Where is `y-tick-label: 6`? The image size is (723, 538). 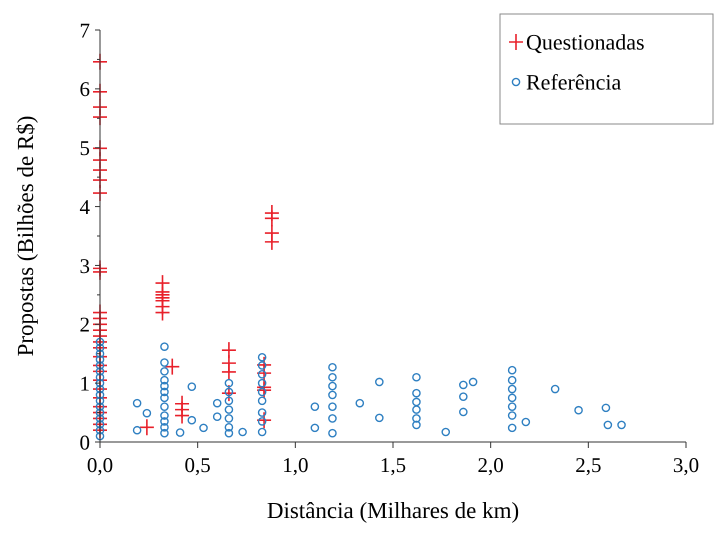
y-tick-label: 6 is located at coordinates (85, 89).